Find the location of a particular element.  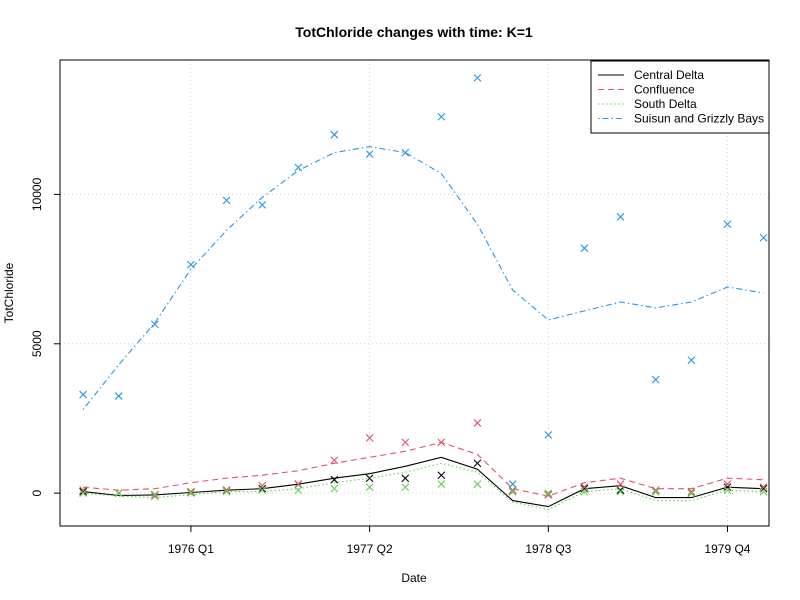

legend-item: South Delta is located at coordinates (647, 104).